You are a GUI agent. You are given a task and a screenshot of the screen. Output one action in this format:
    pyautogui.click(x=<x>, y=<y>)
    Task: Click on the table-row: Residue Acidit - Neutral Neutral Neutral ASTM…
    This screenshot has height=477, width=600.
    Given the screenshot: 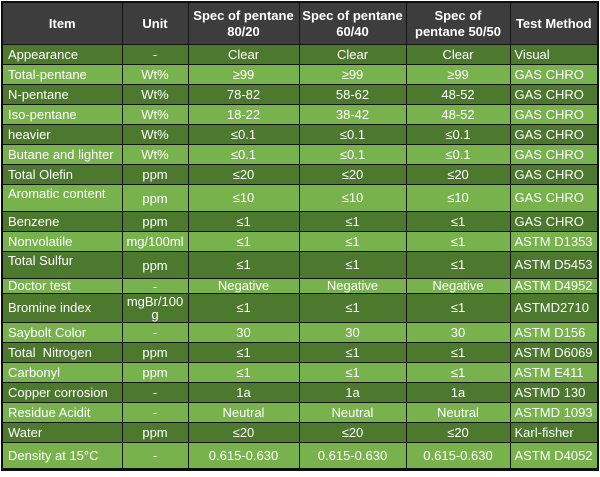 What is the action you would take?
    pyautogui.click(x=300, y=412)
    